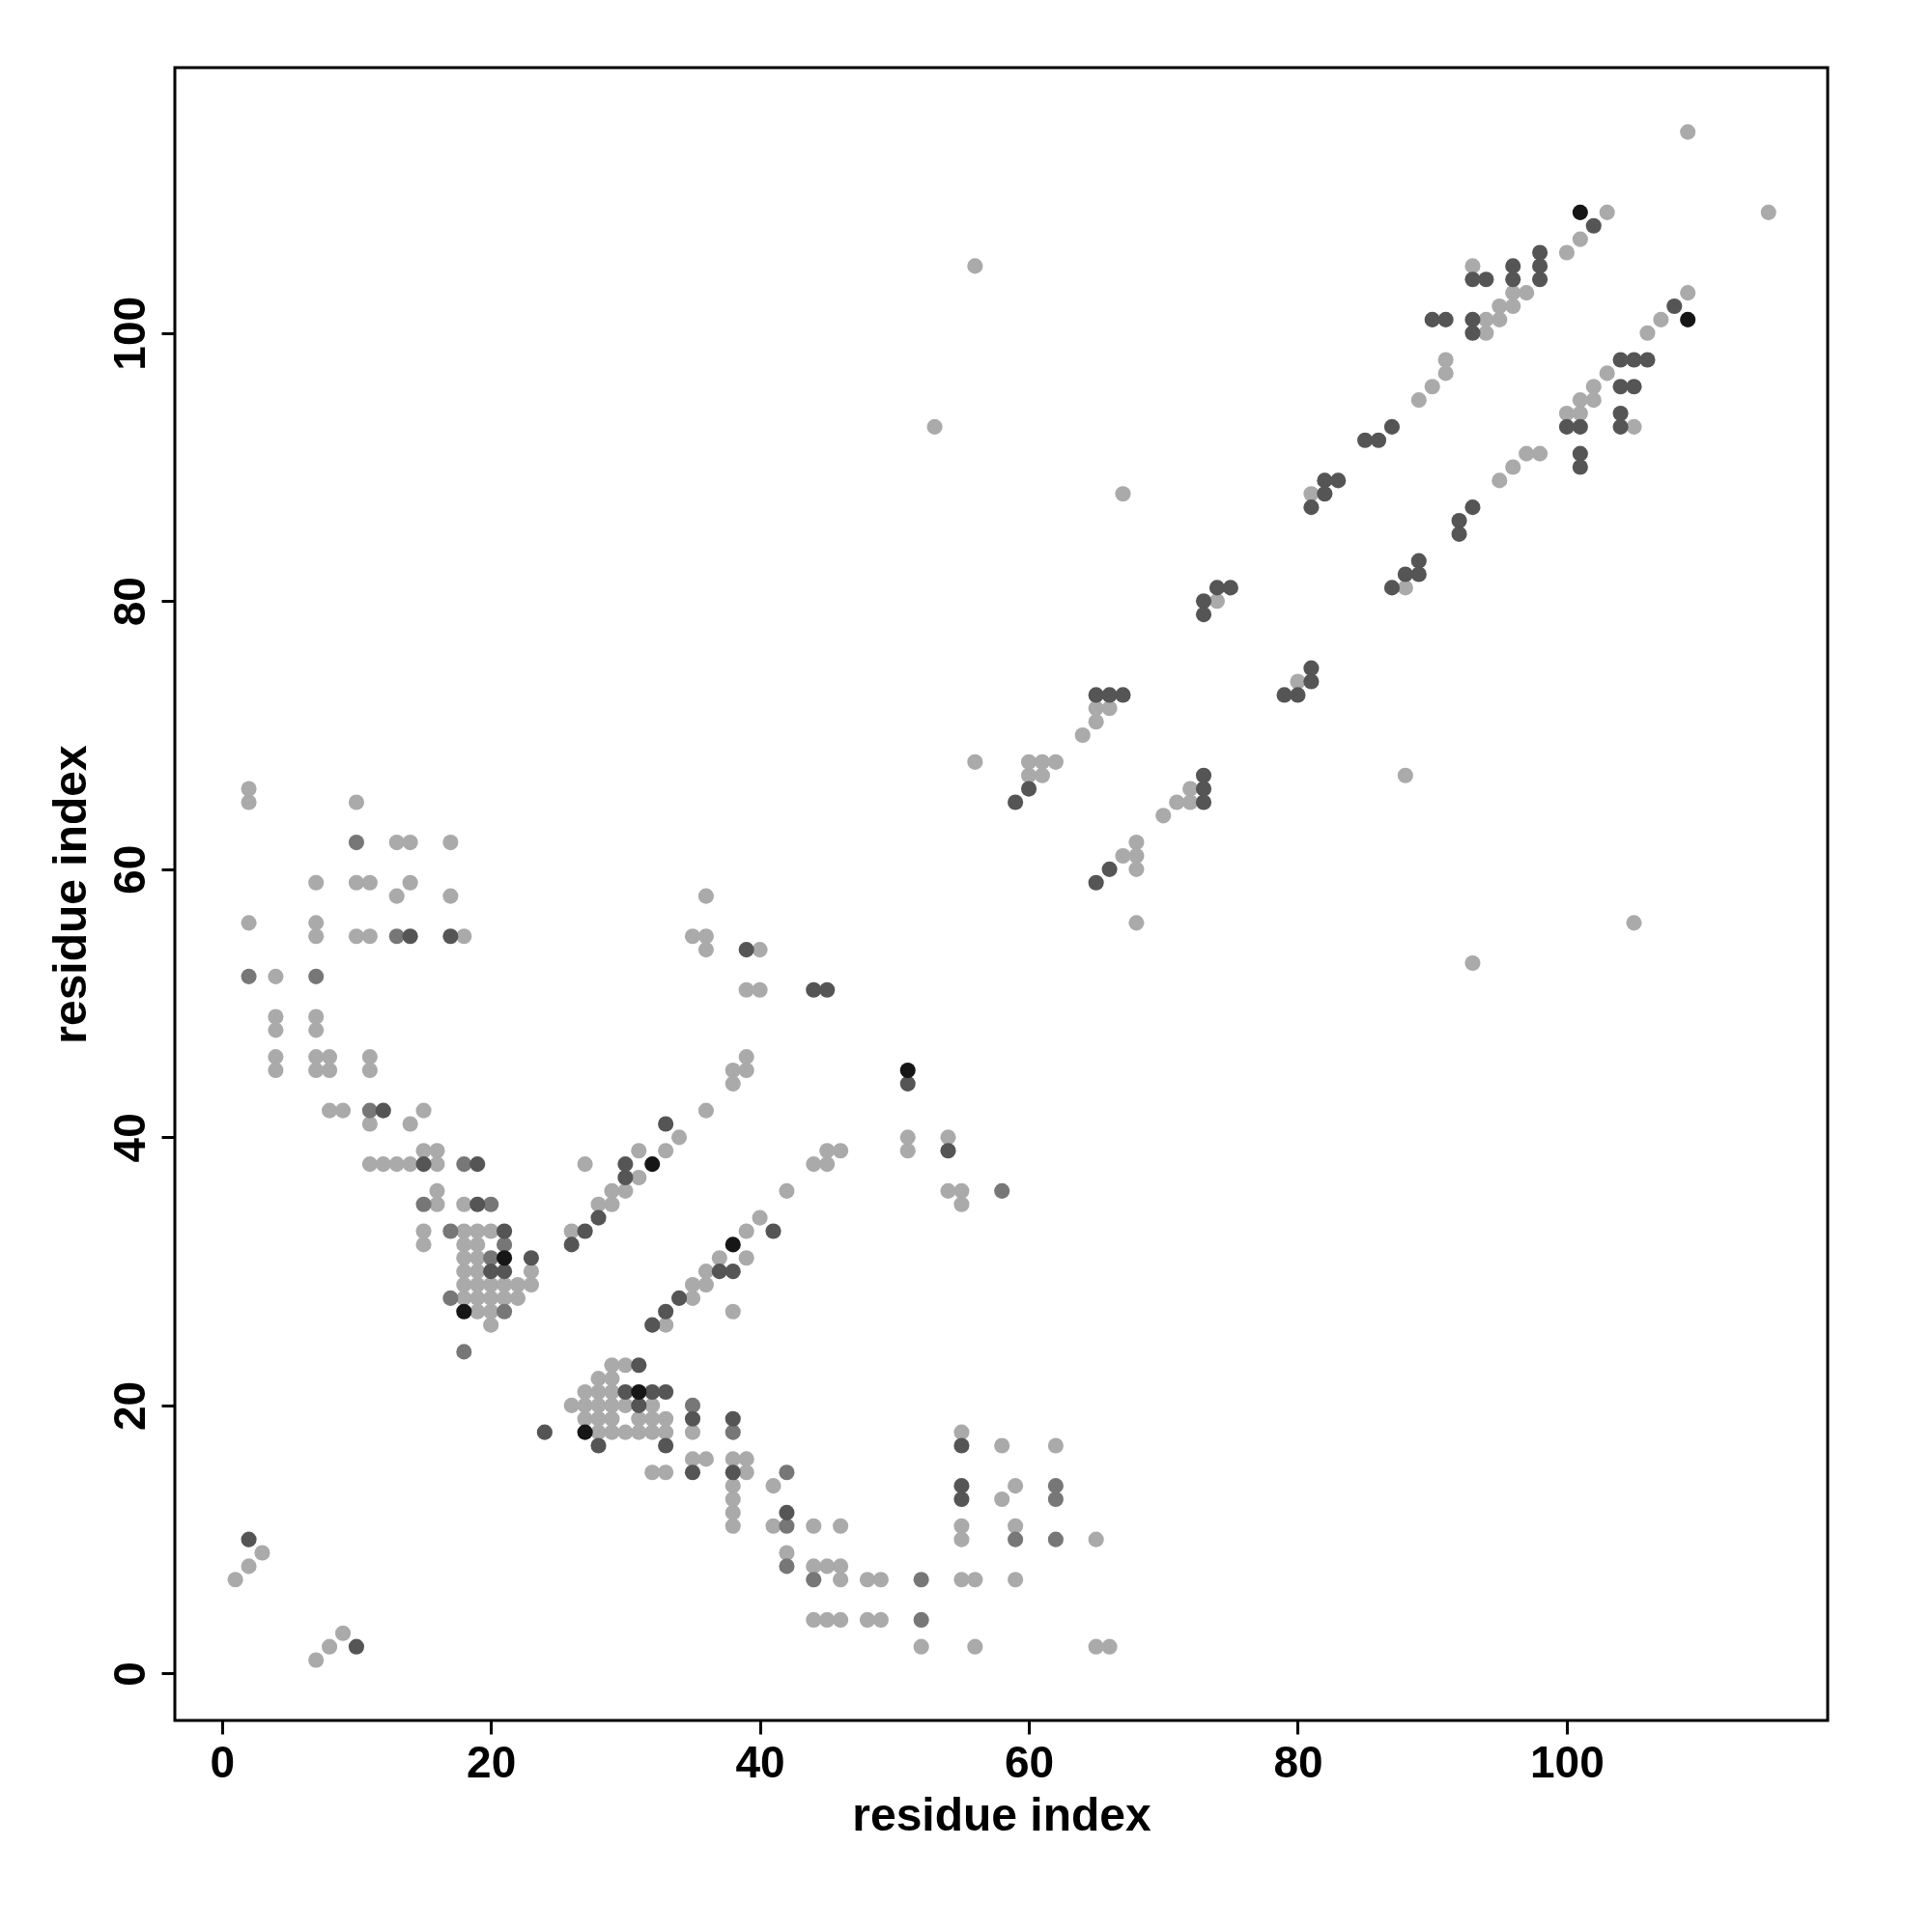  I want to click on y-axis-title: residue index, so click(69, 894).